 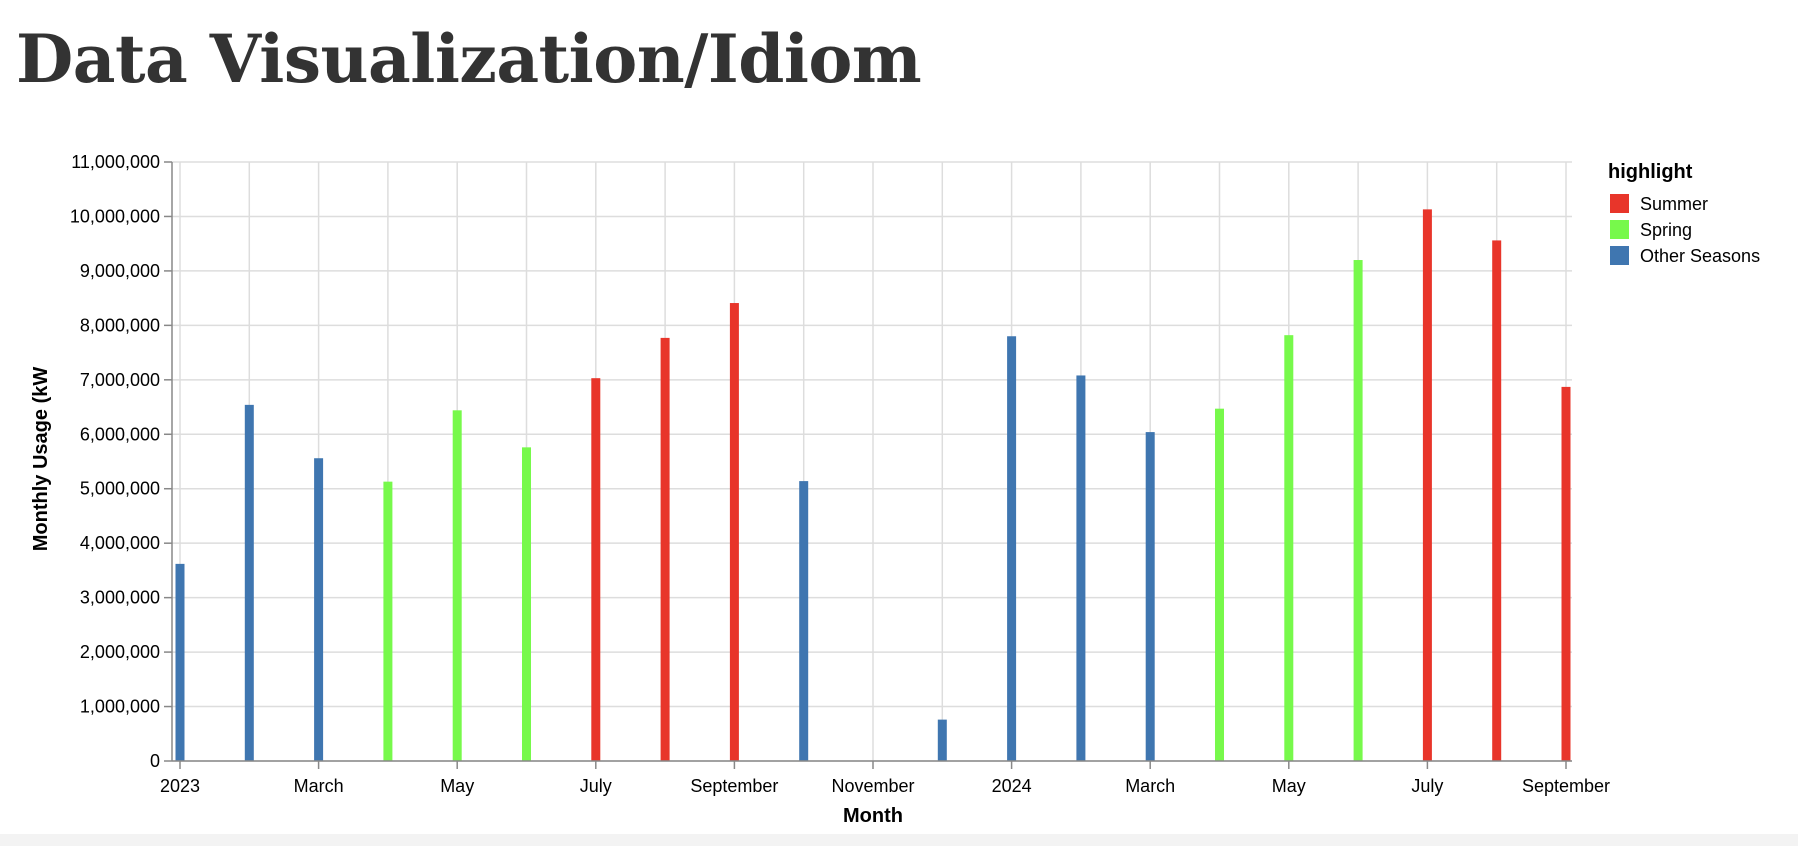 I want to click on y-axis-title: Monthly Usage (kW, so click(x=41, y=459).